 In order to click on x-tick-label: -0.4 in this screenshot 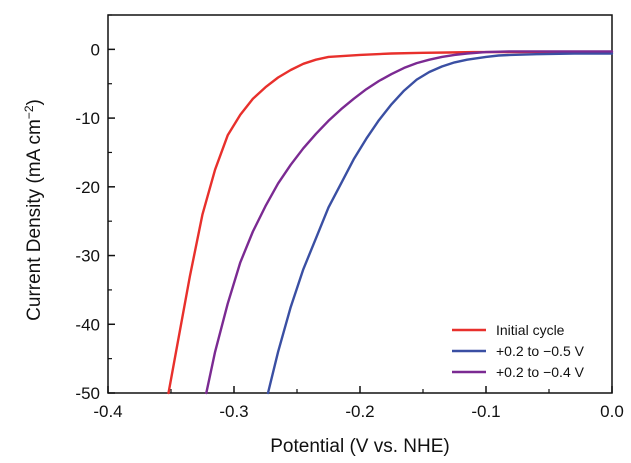, I will do `click(107, 411)`.